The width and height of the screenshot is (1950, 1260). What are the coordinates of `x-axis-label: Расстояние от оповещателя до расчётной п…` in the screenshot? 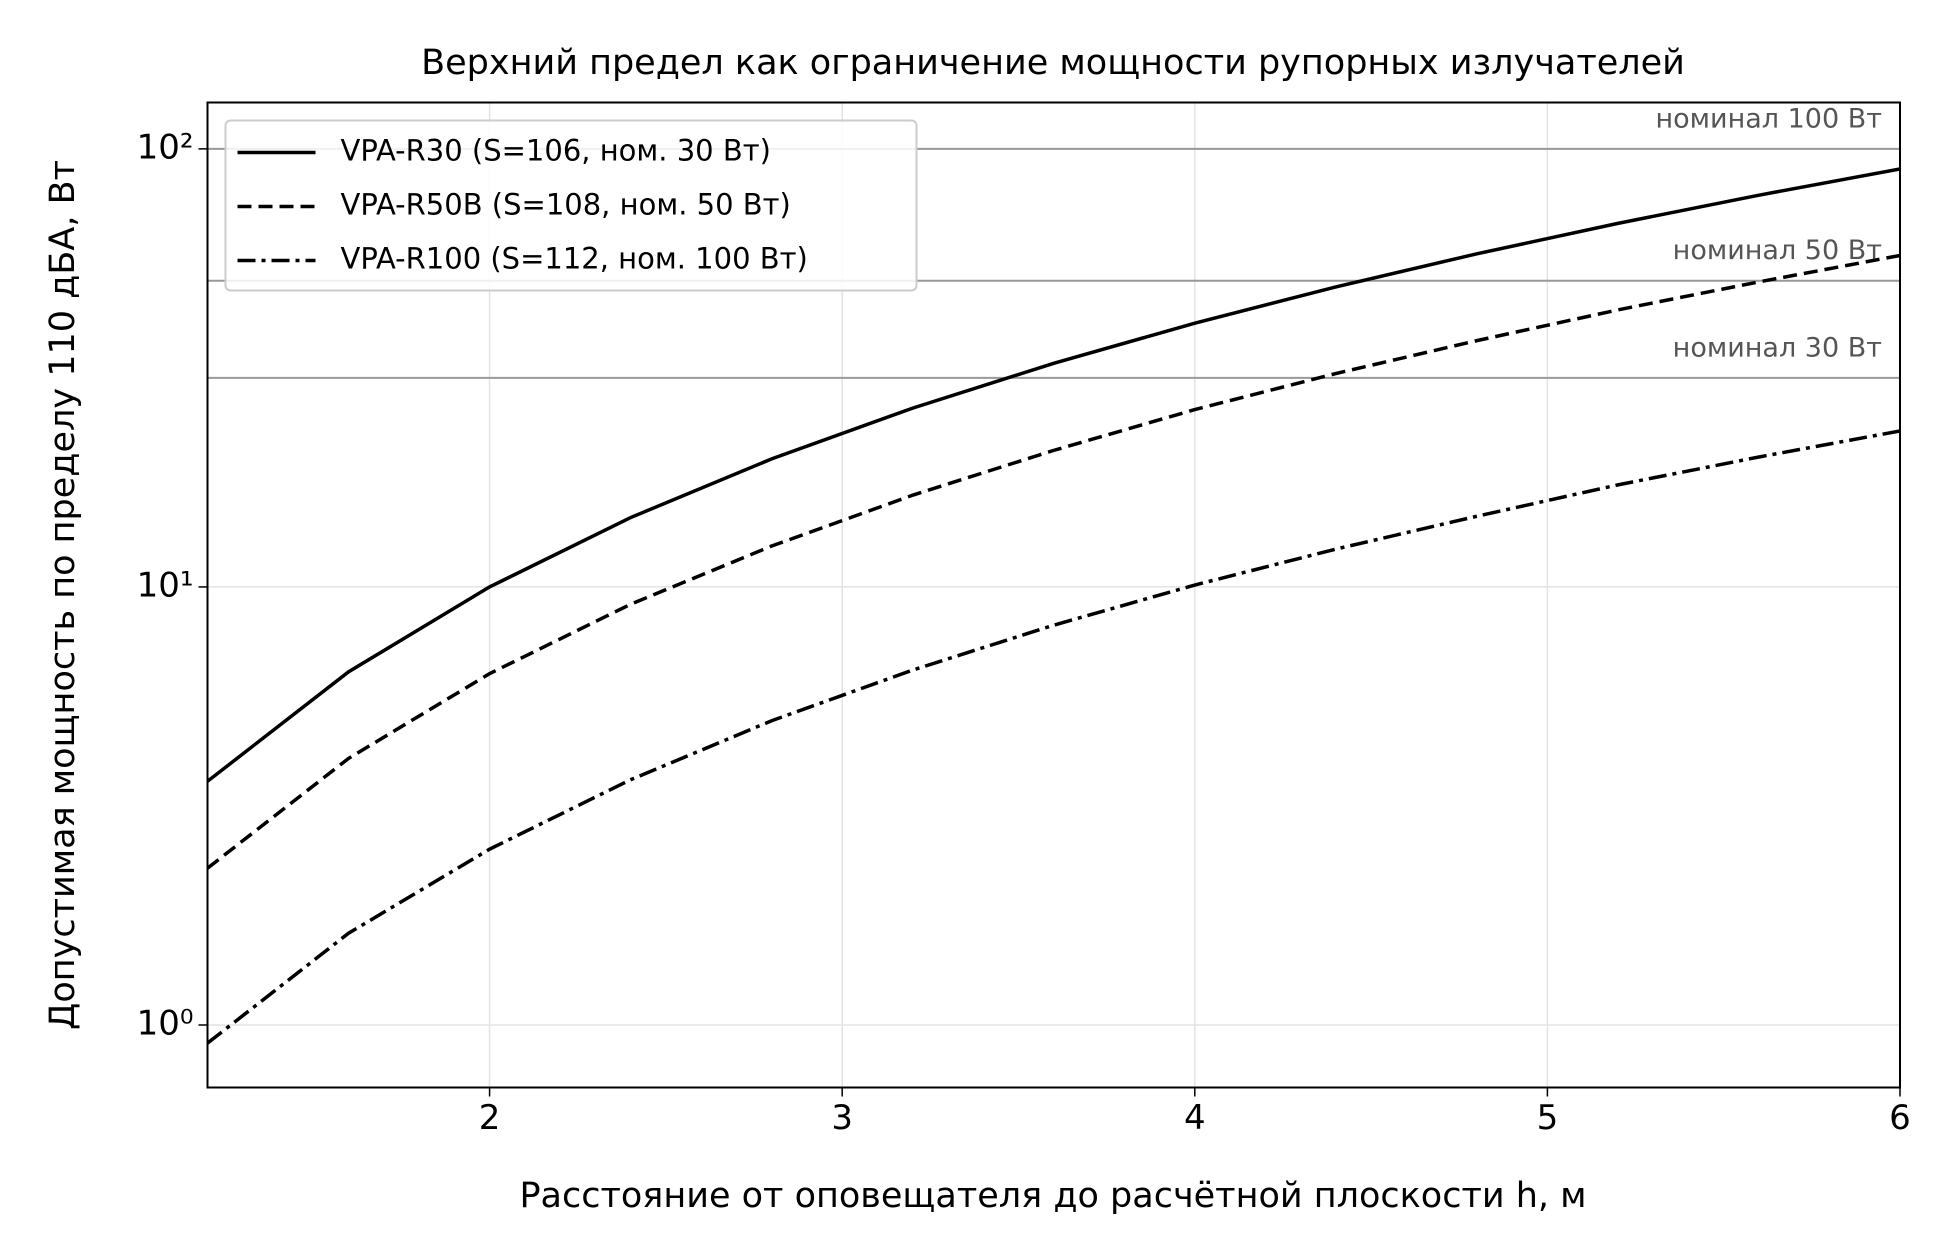 It's located at (1052, 1196).